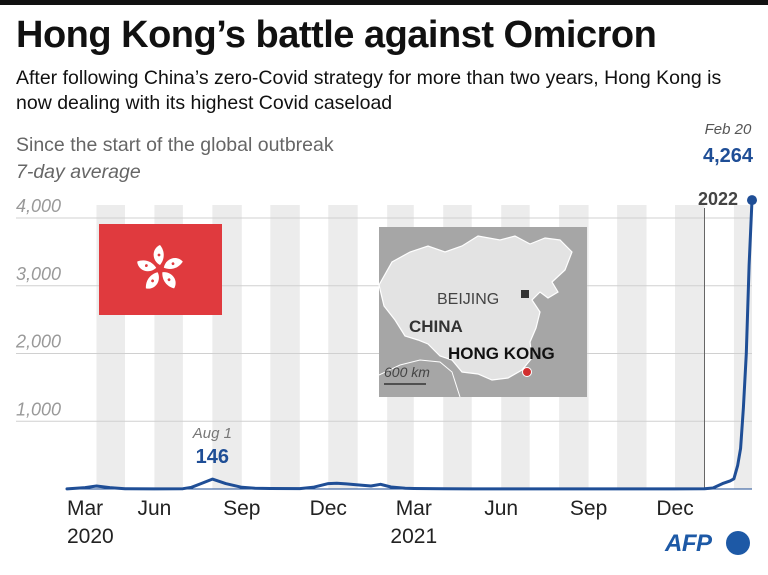  I want to click on china-landmass, so click(475, 308).